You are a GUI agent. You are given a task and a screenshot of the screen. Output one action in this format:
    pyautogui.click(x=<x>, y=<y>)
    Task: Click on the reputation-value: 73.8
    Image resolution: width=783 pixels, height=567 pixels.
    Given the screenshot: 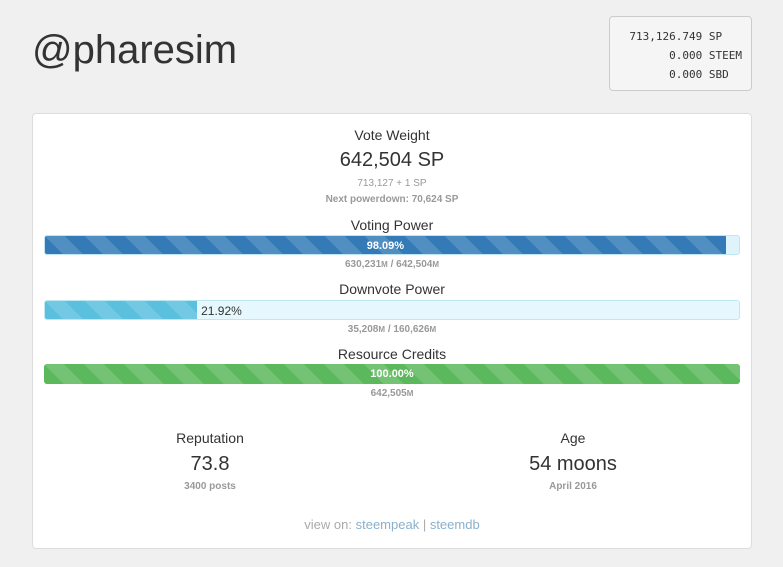 What is the action you would take?
    pyautogui.click(x=210, y=464)
    